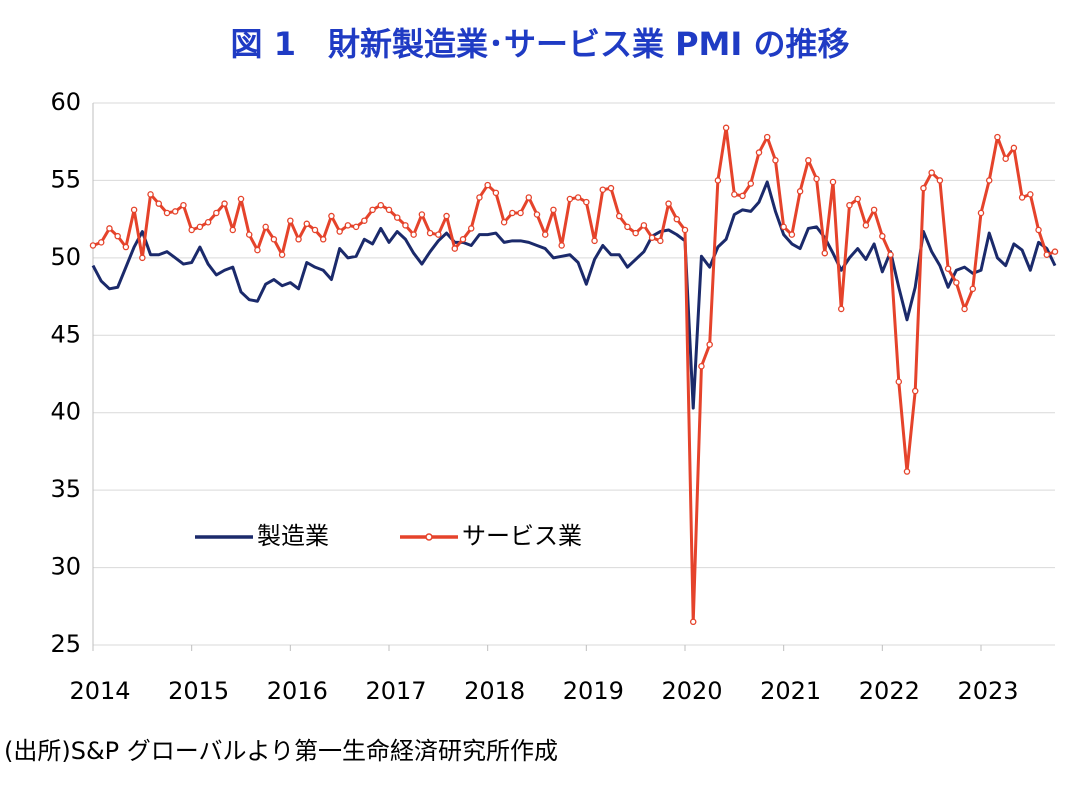  I want to click on x-tick-label: 2018, so click(494, 691).